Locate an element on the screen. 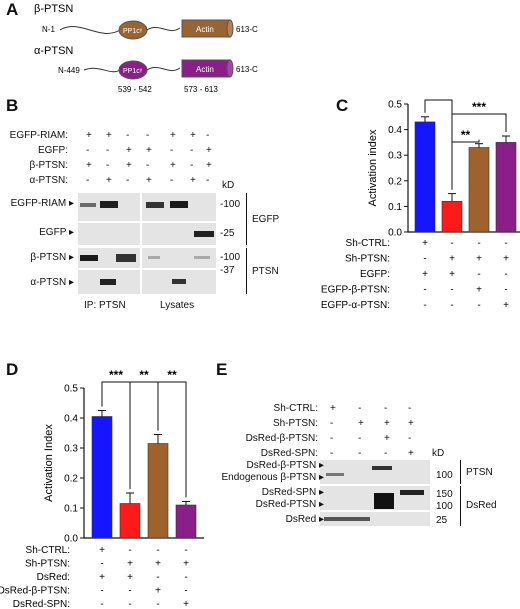 Image resolution: width=520 pixels, height=609 pixels. e-label-dsred-ptsn: DsRed-PTSN ▸ is located at coordinates (289, 504).